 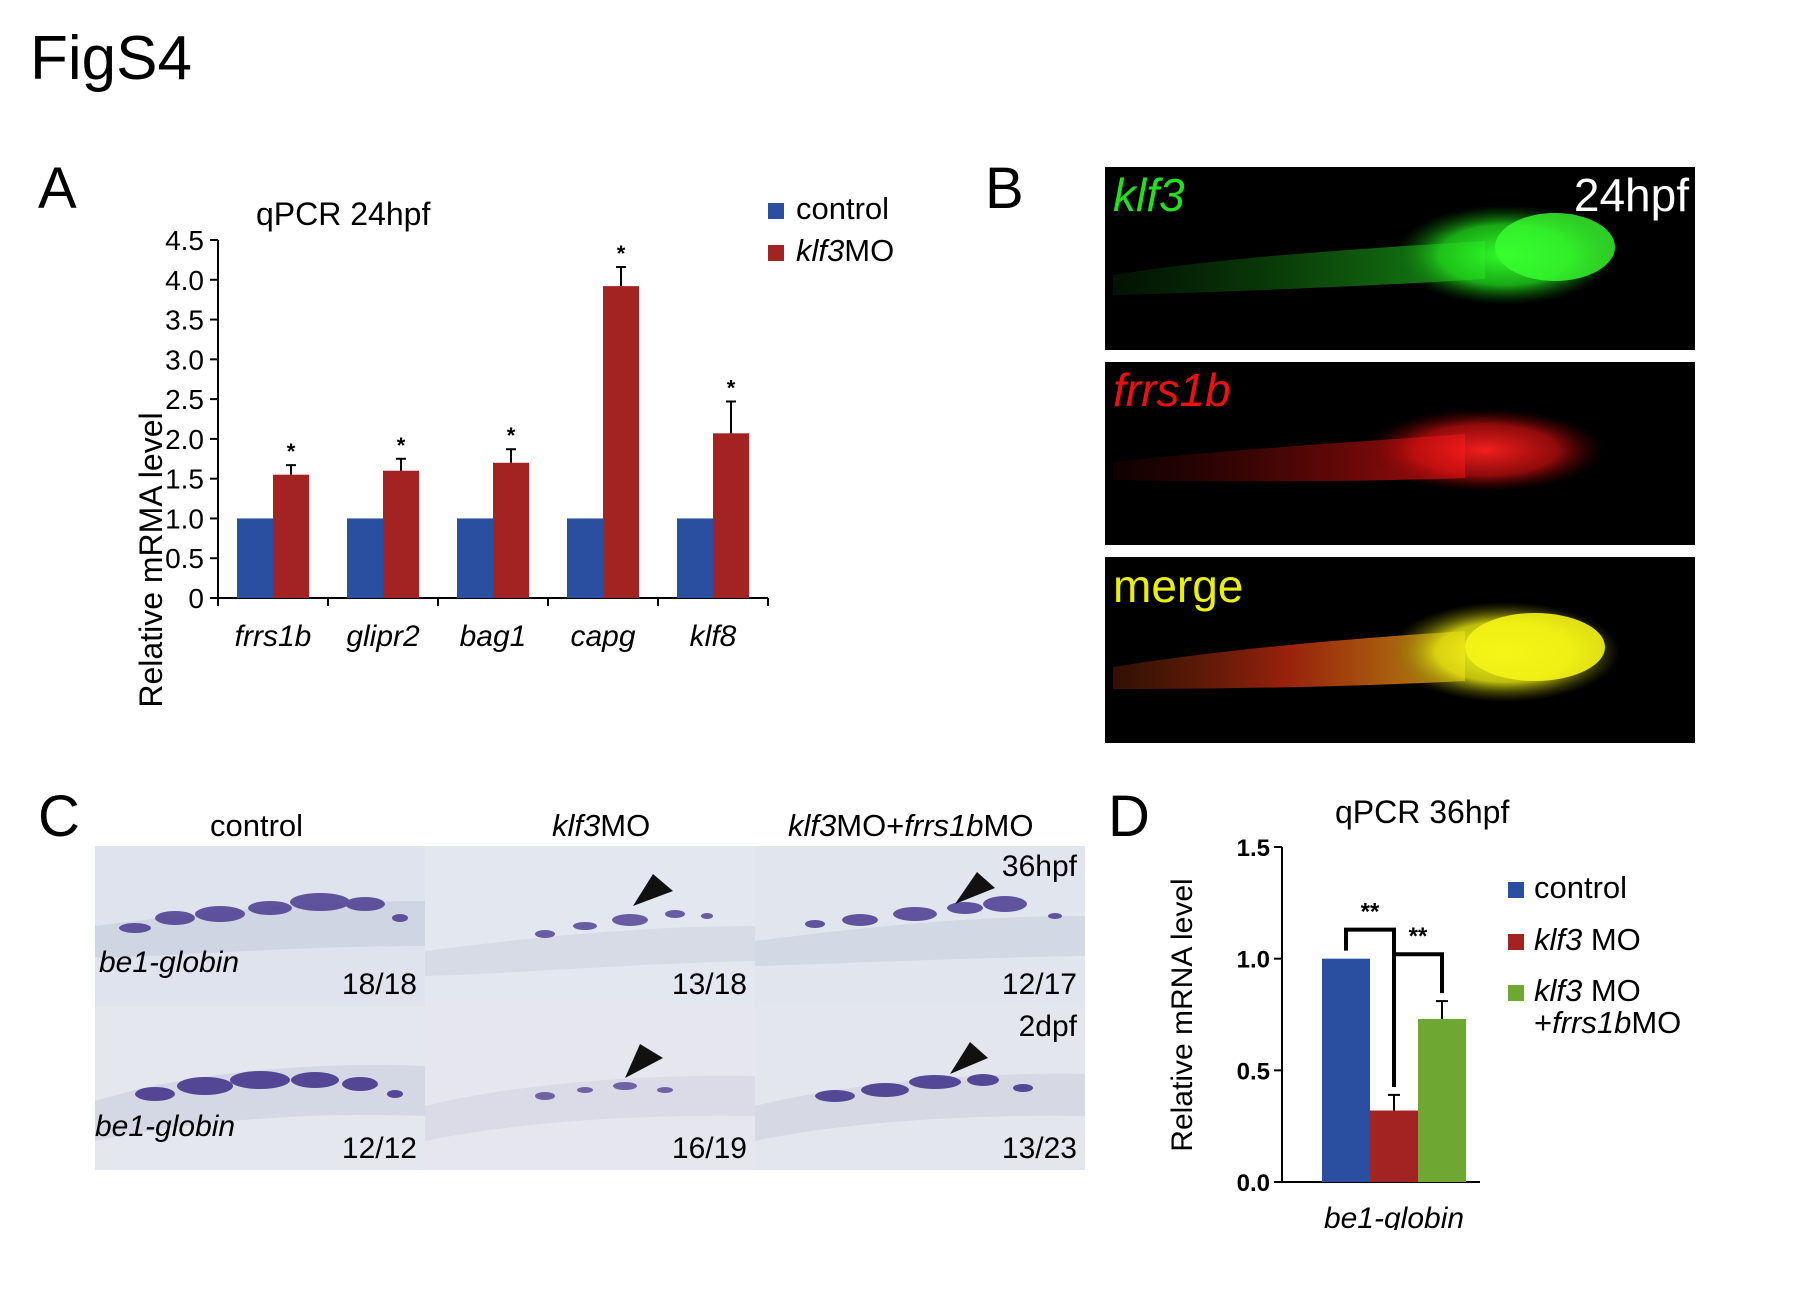 I want to click on ish-count: 16/19, so click(x=709, y=1148).